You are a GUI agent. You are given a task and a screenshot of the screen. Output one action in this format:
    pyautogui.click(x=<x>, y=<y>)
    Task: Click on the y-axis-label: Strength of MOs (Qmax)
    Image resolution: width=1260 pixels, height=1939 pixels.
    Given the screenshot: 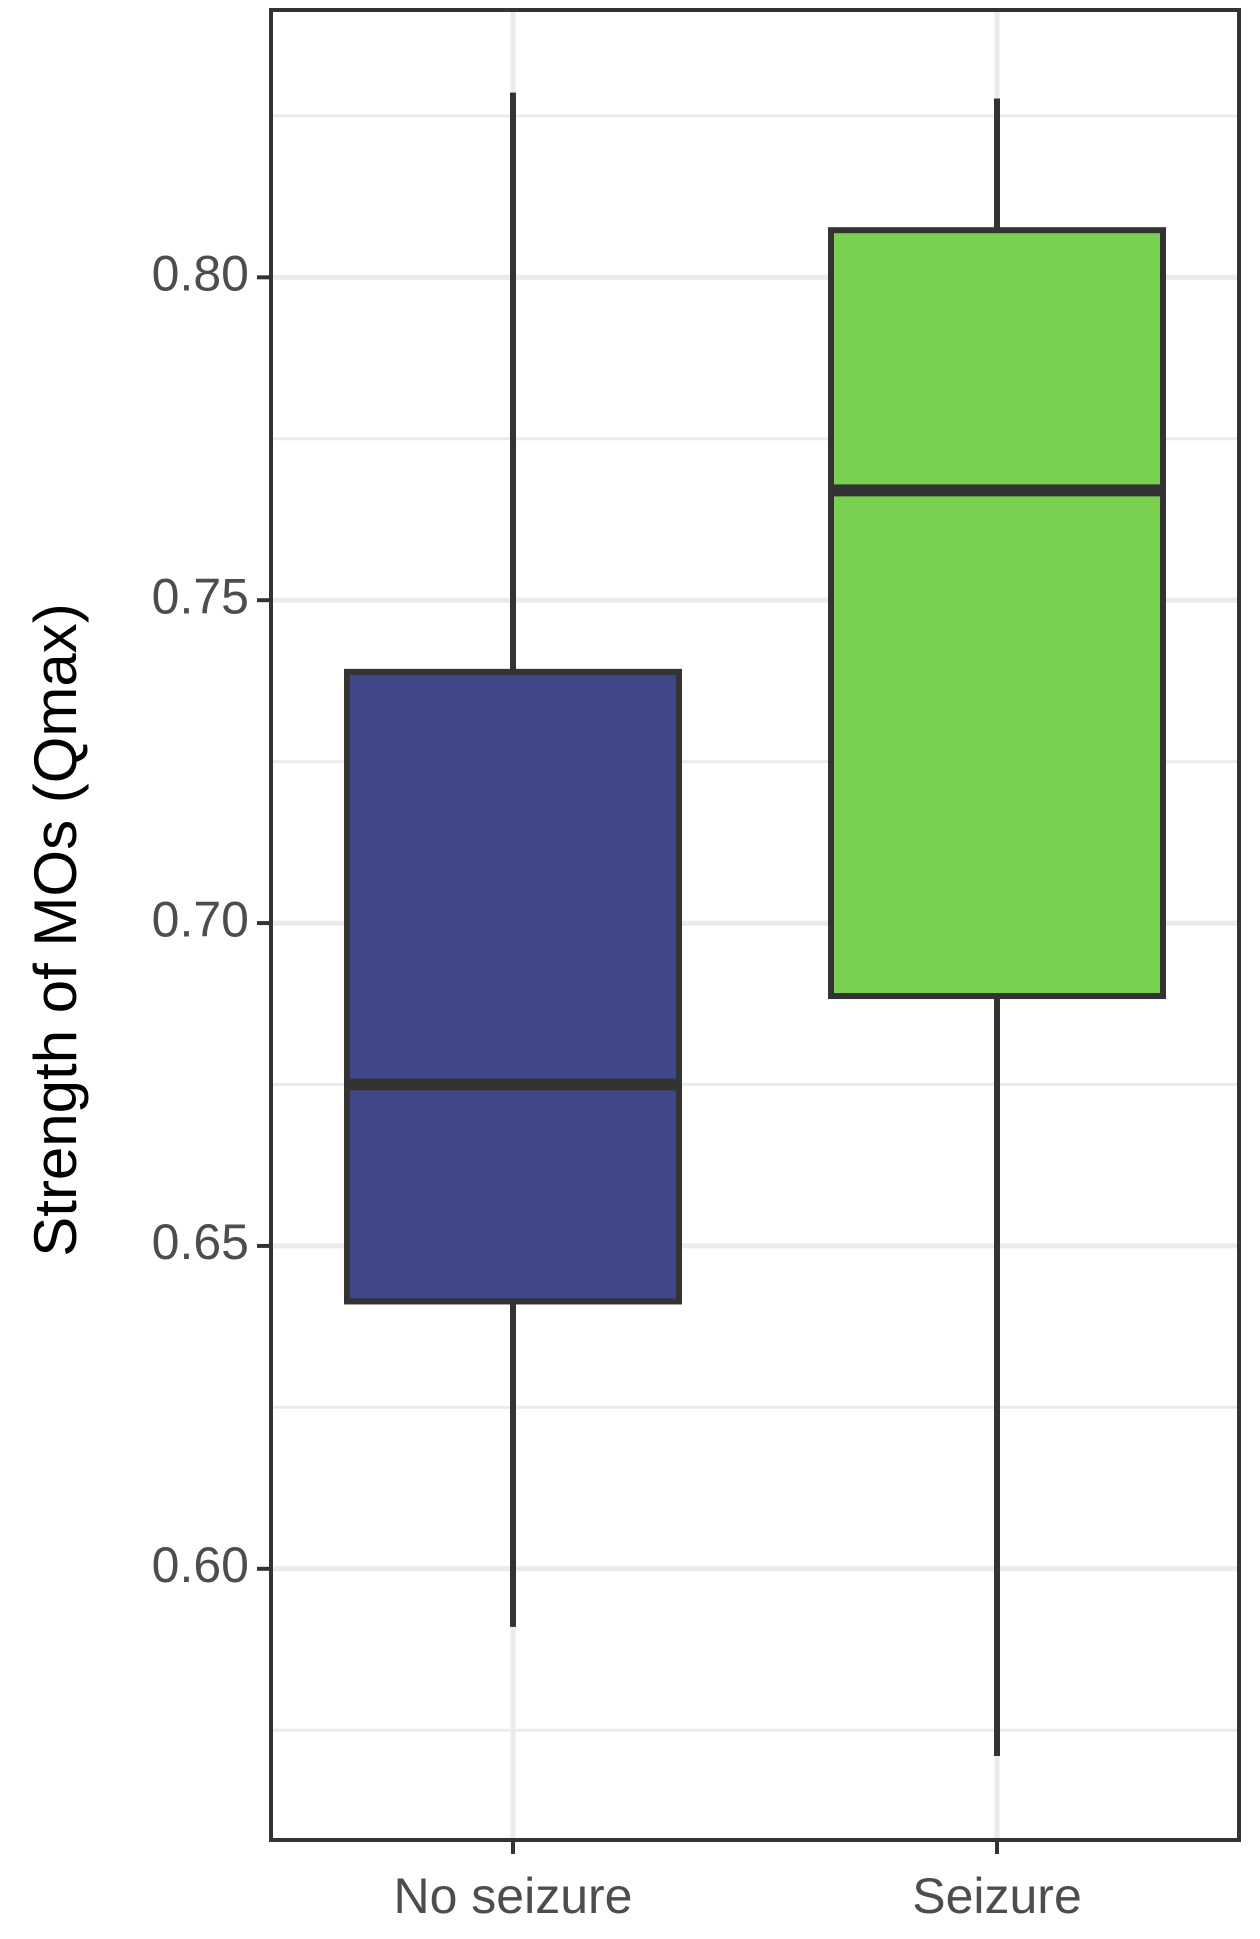 What is the action you would take?
    pyautogui.click(x=55, y=930)
    